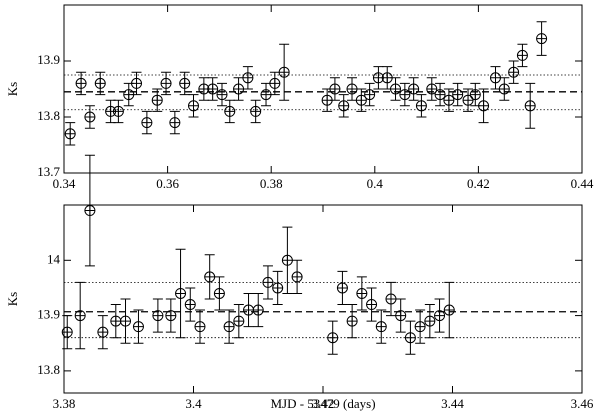 This screenshot has height=412, width=600. What do you see at coordinates (167, 183) in the screenshot?
I see `x-tick-label: 0.36` at bounding box center [167, 183].